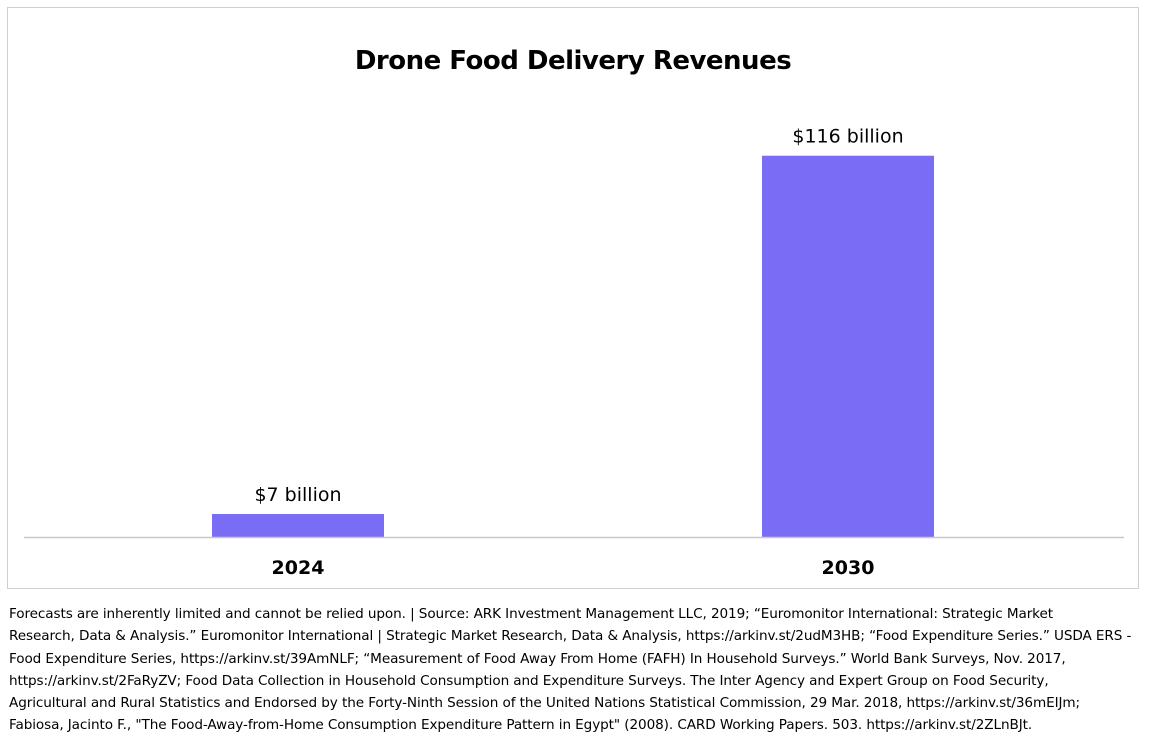  What do you see at coordinates (847, 137) in the screenshot?
I see `data-label-2030: $116 billion` at bounding box center [847, 137].